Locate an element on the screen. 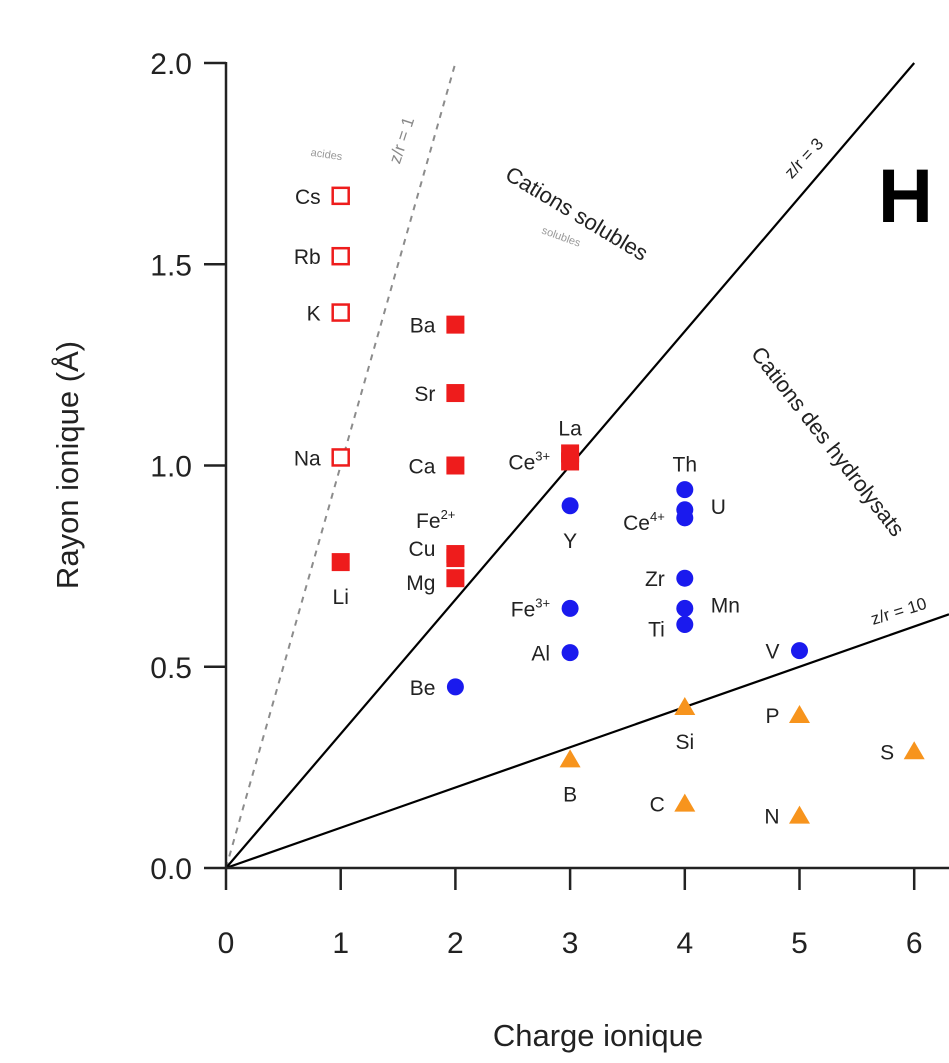 The image size is (949, 1063). point-fe3plus is located at coordinates (570, 608).